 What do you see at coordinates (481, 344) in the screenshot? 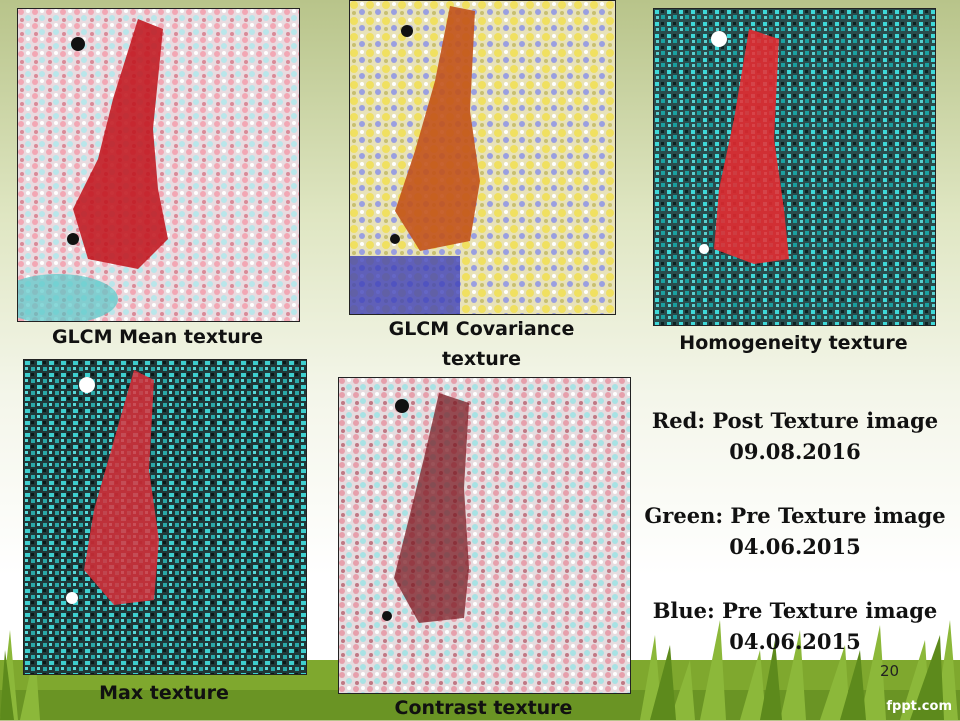
I see `caption-glcm-covariance: GLCM Covariance texture` at bounding box center [481, 344].